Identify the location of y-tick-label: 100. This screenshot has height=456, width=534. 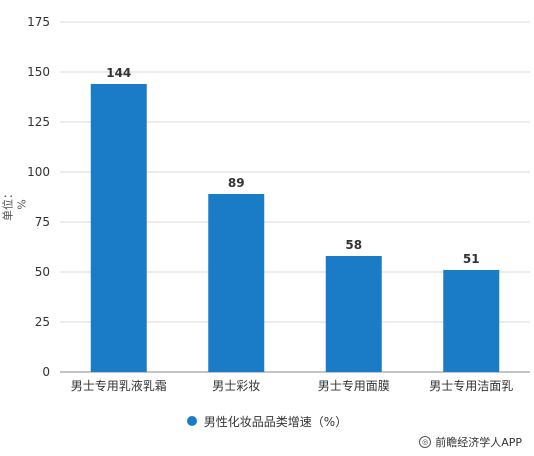
(38, 172).